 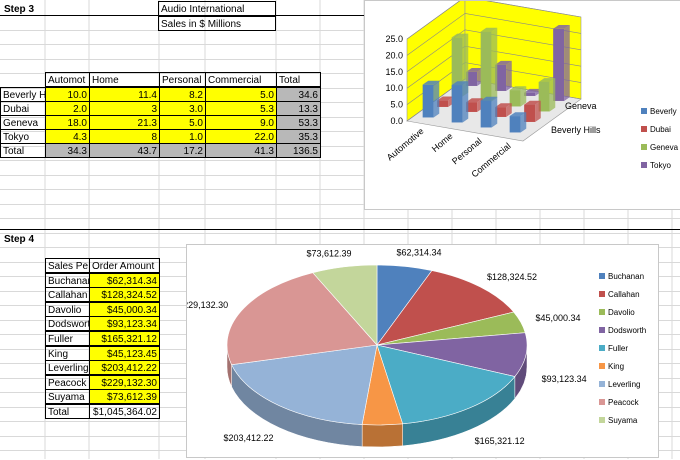 I want to click on column-total-cell: 41.3, so click(x=241, y=150).